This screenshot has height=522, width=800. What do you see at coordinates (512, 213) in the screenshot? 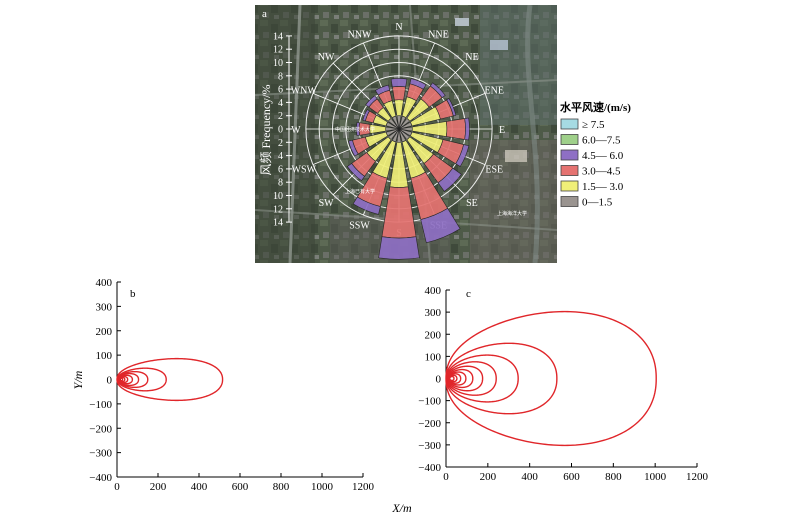
I see `map-label-3: 上海海洋大学` at bounding box center [512, 213].